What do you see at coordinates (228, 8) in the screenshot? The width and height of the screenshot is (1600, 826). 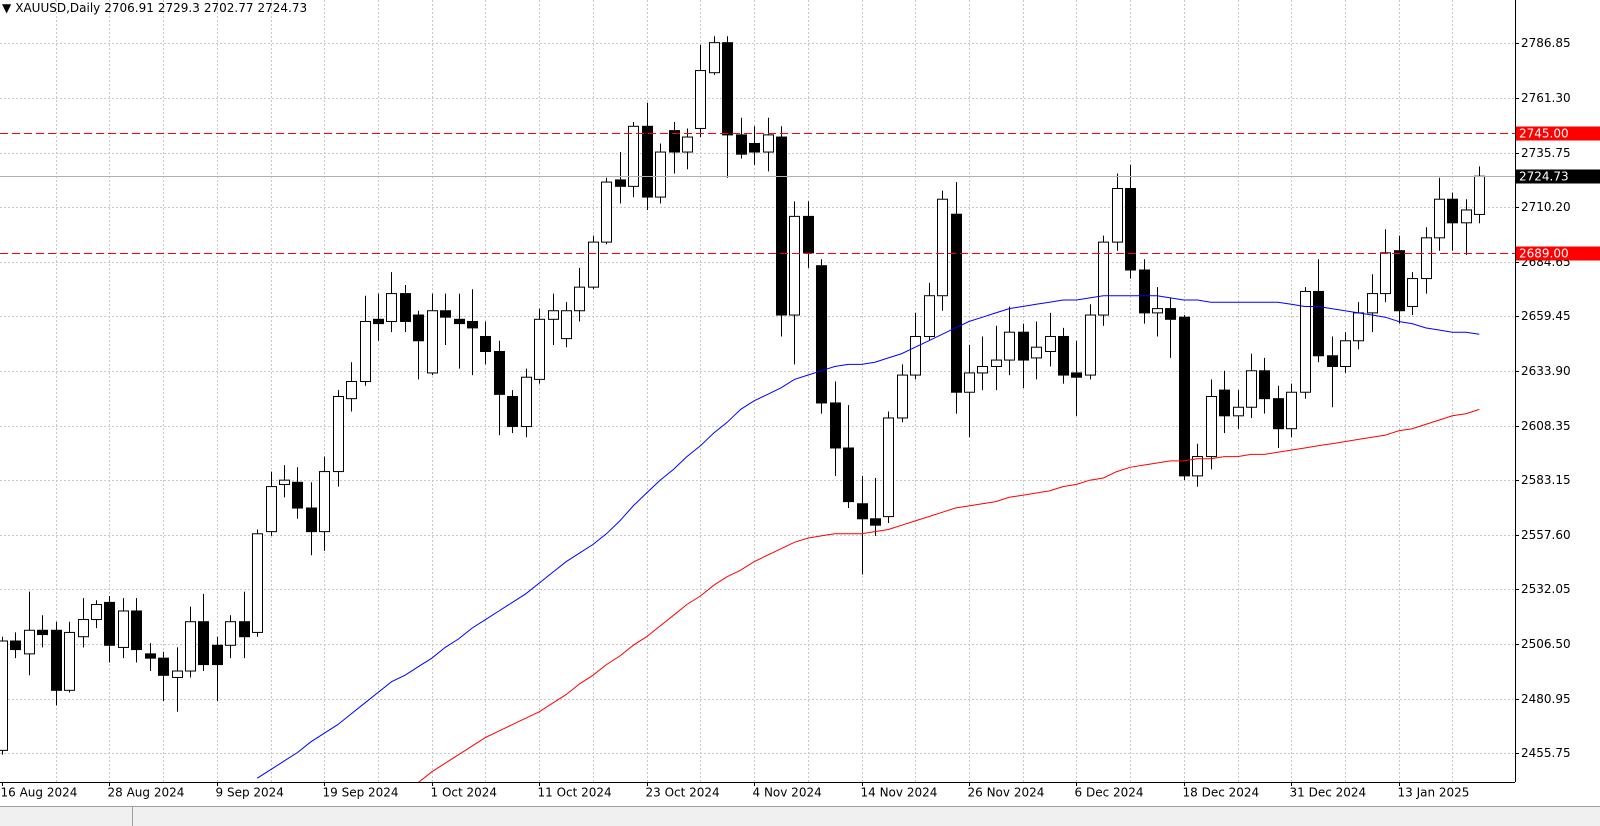 I see `last-low: 2702.77` at bounding box center [228, 8].